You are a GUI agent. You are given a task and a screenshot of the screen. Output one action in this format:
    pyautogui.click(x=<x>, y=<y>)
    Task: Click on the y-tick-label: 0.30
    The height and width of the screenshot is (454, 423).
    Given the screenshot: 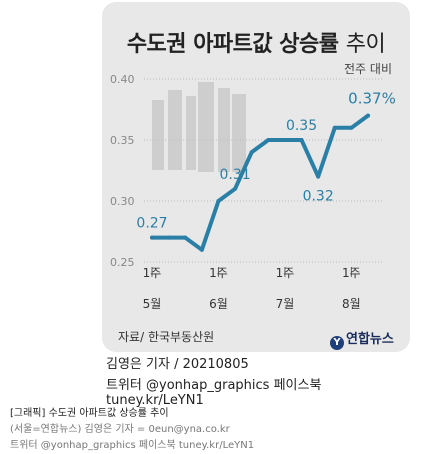 What is the action you would take?
    pyautogui.click(x=122, y=201)
    